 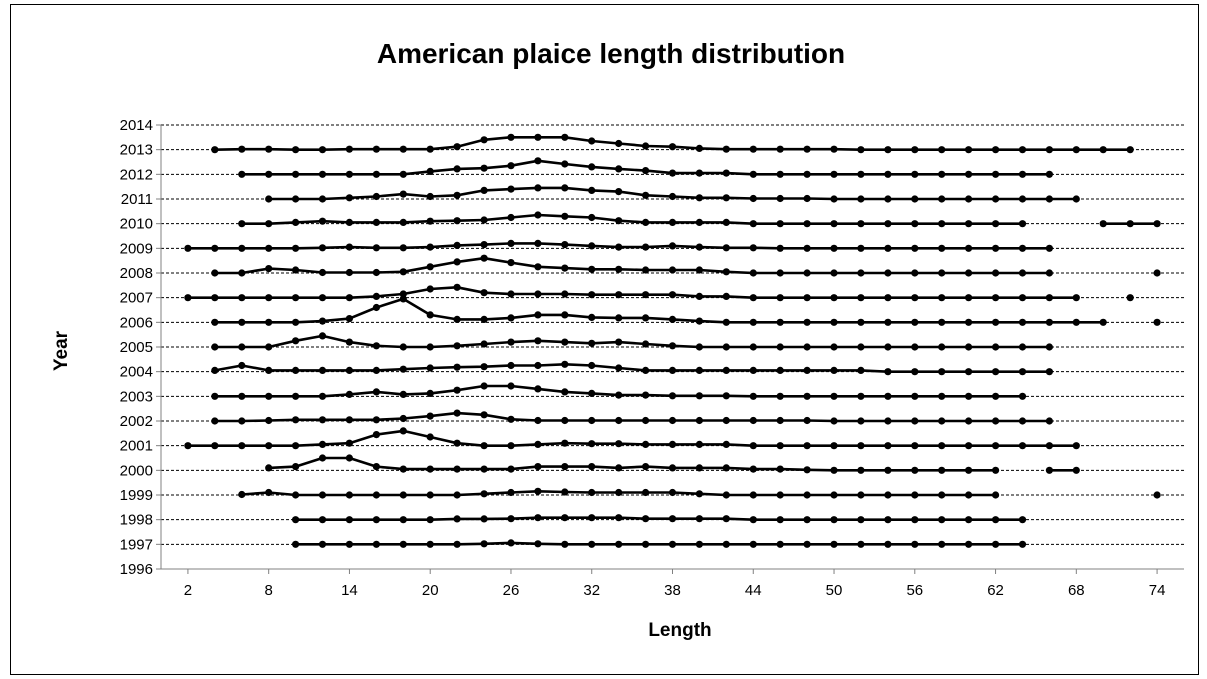 What do you see at coordinates (61, 350) in the screenshot?
I see `y-axis-title: Year` at bounding box center [61, 350].